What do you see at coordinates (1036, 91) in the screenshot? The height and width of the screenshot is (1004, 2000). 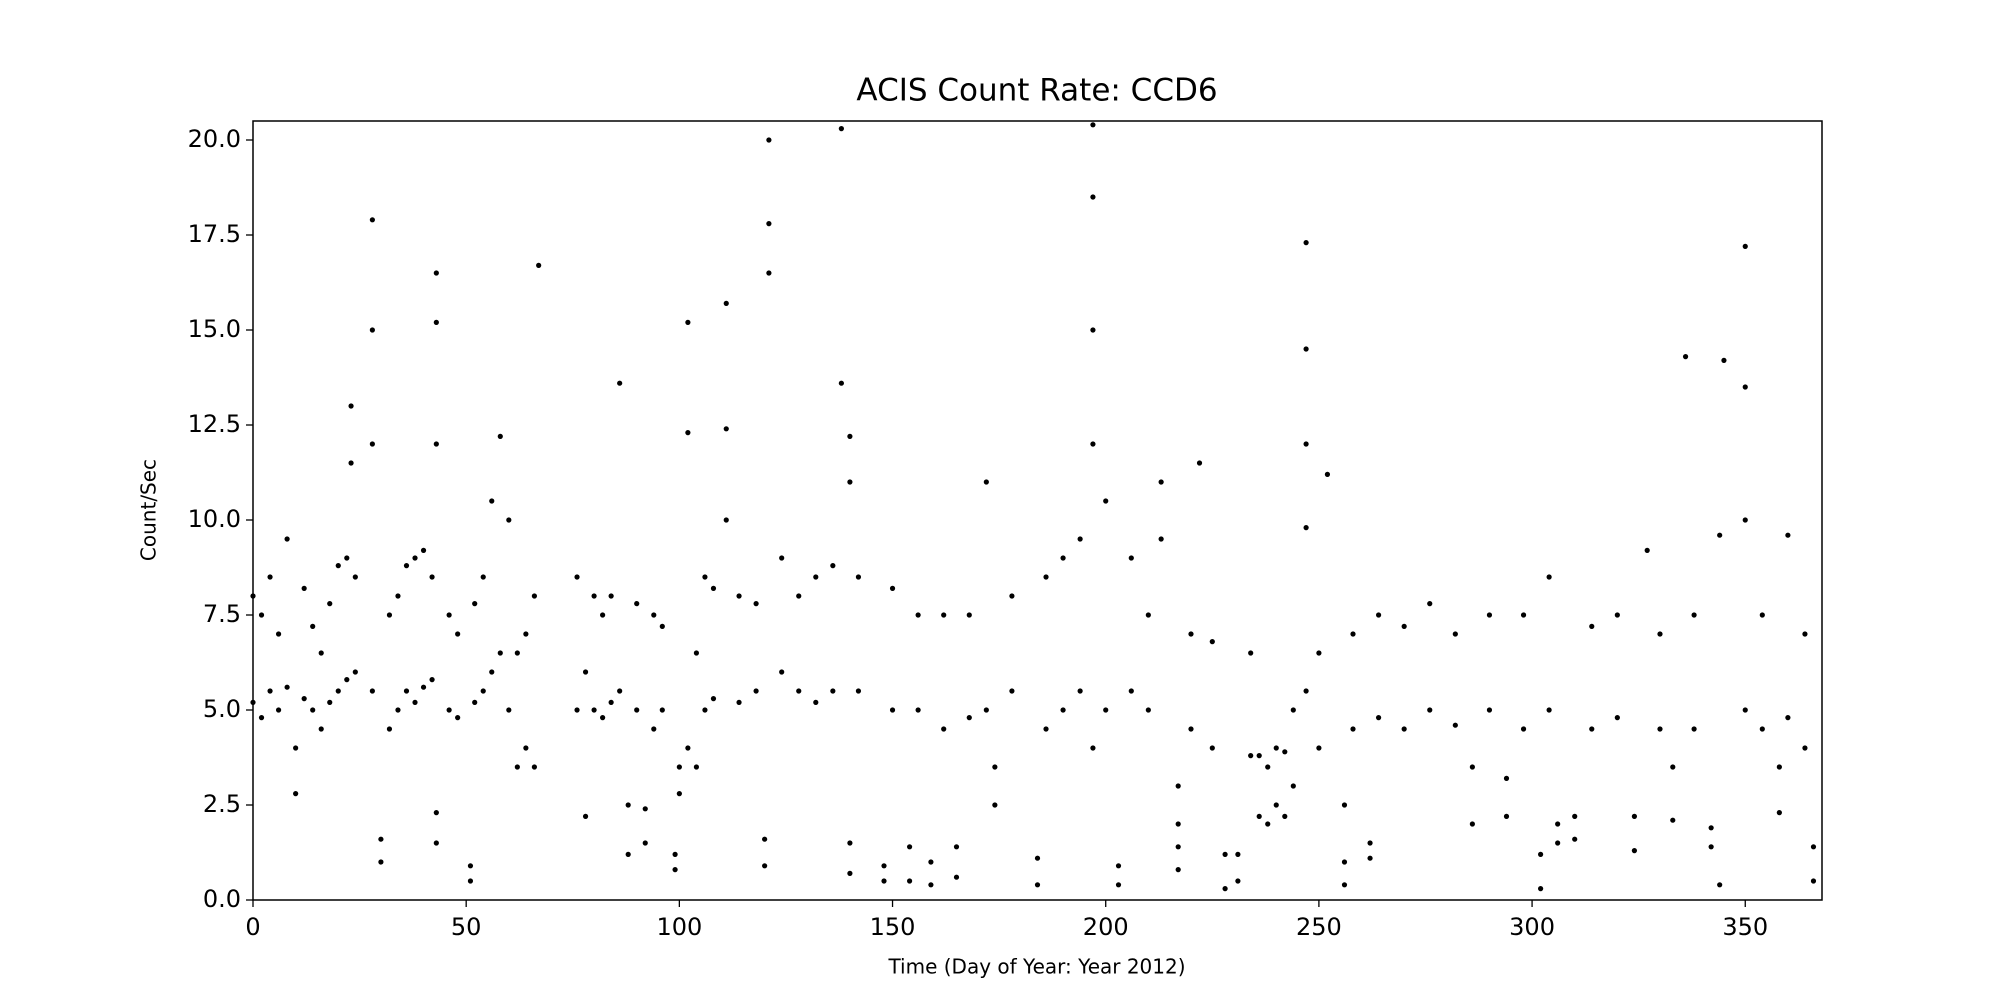 I see `chart-title: ACIS Count Rate: CCD6` at bounding box center [1036, 91].